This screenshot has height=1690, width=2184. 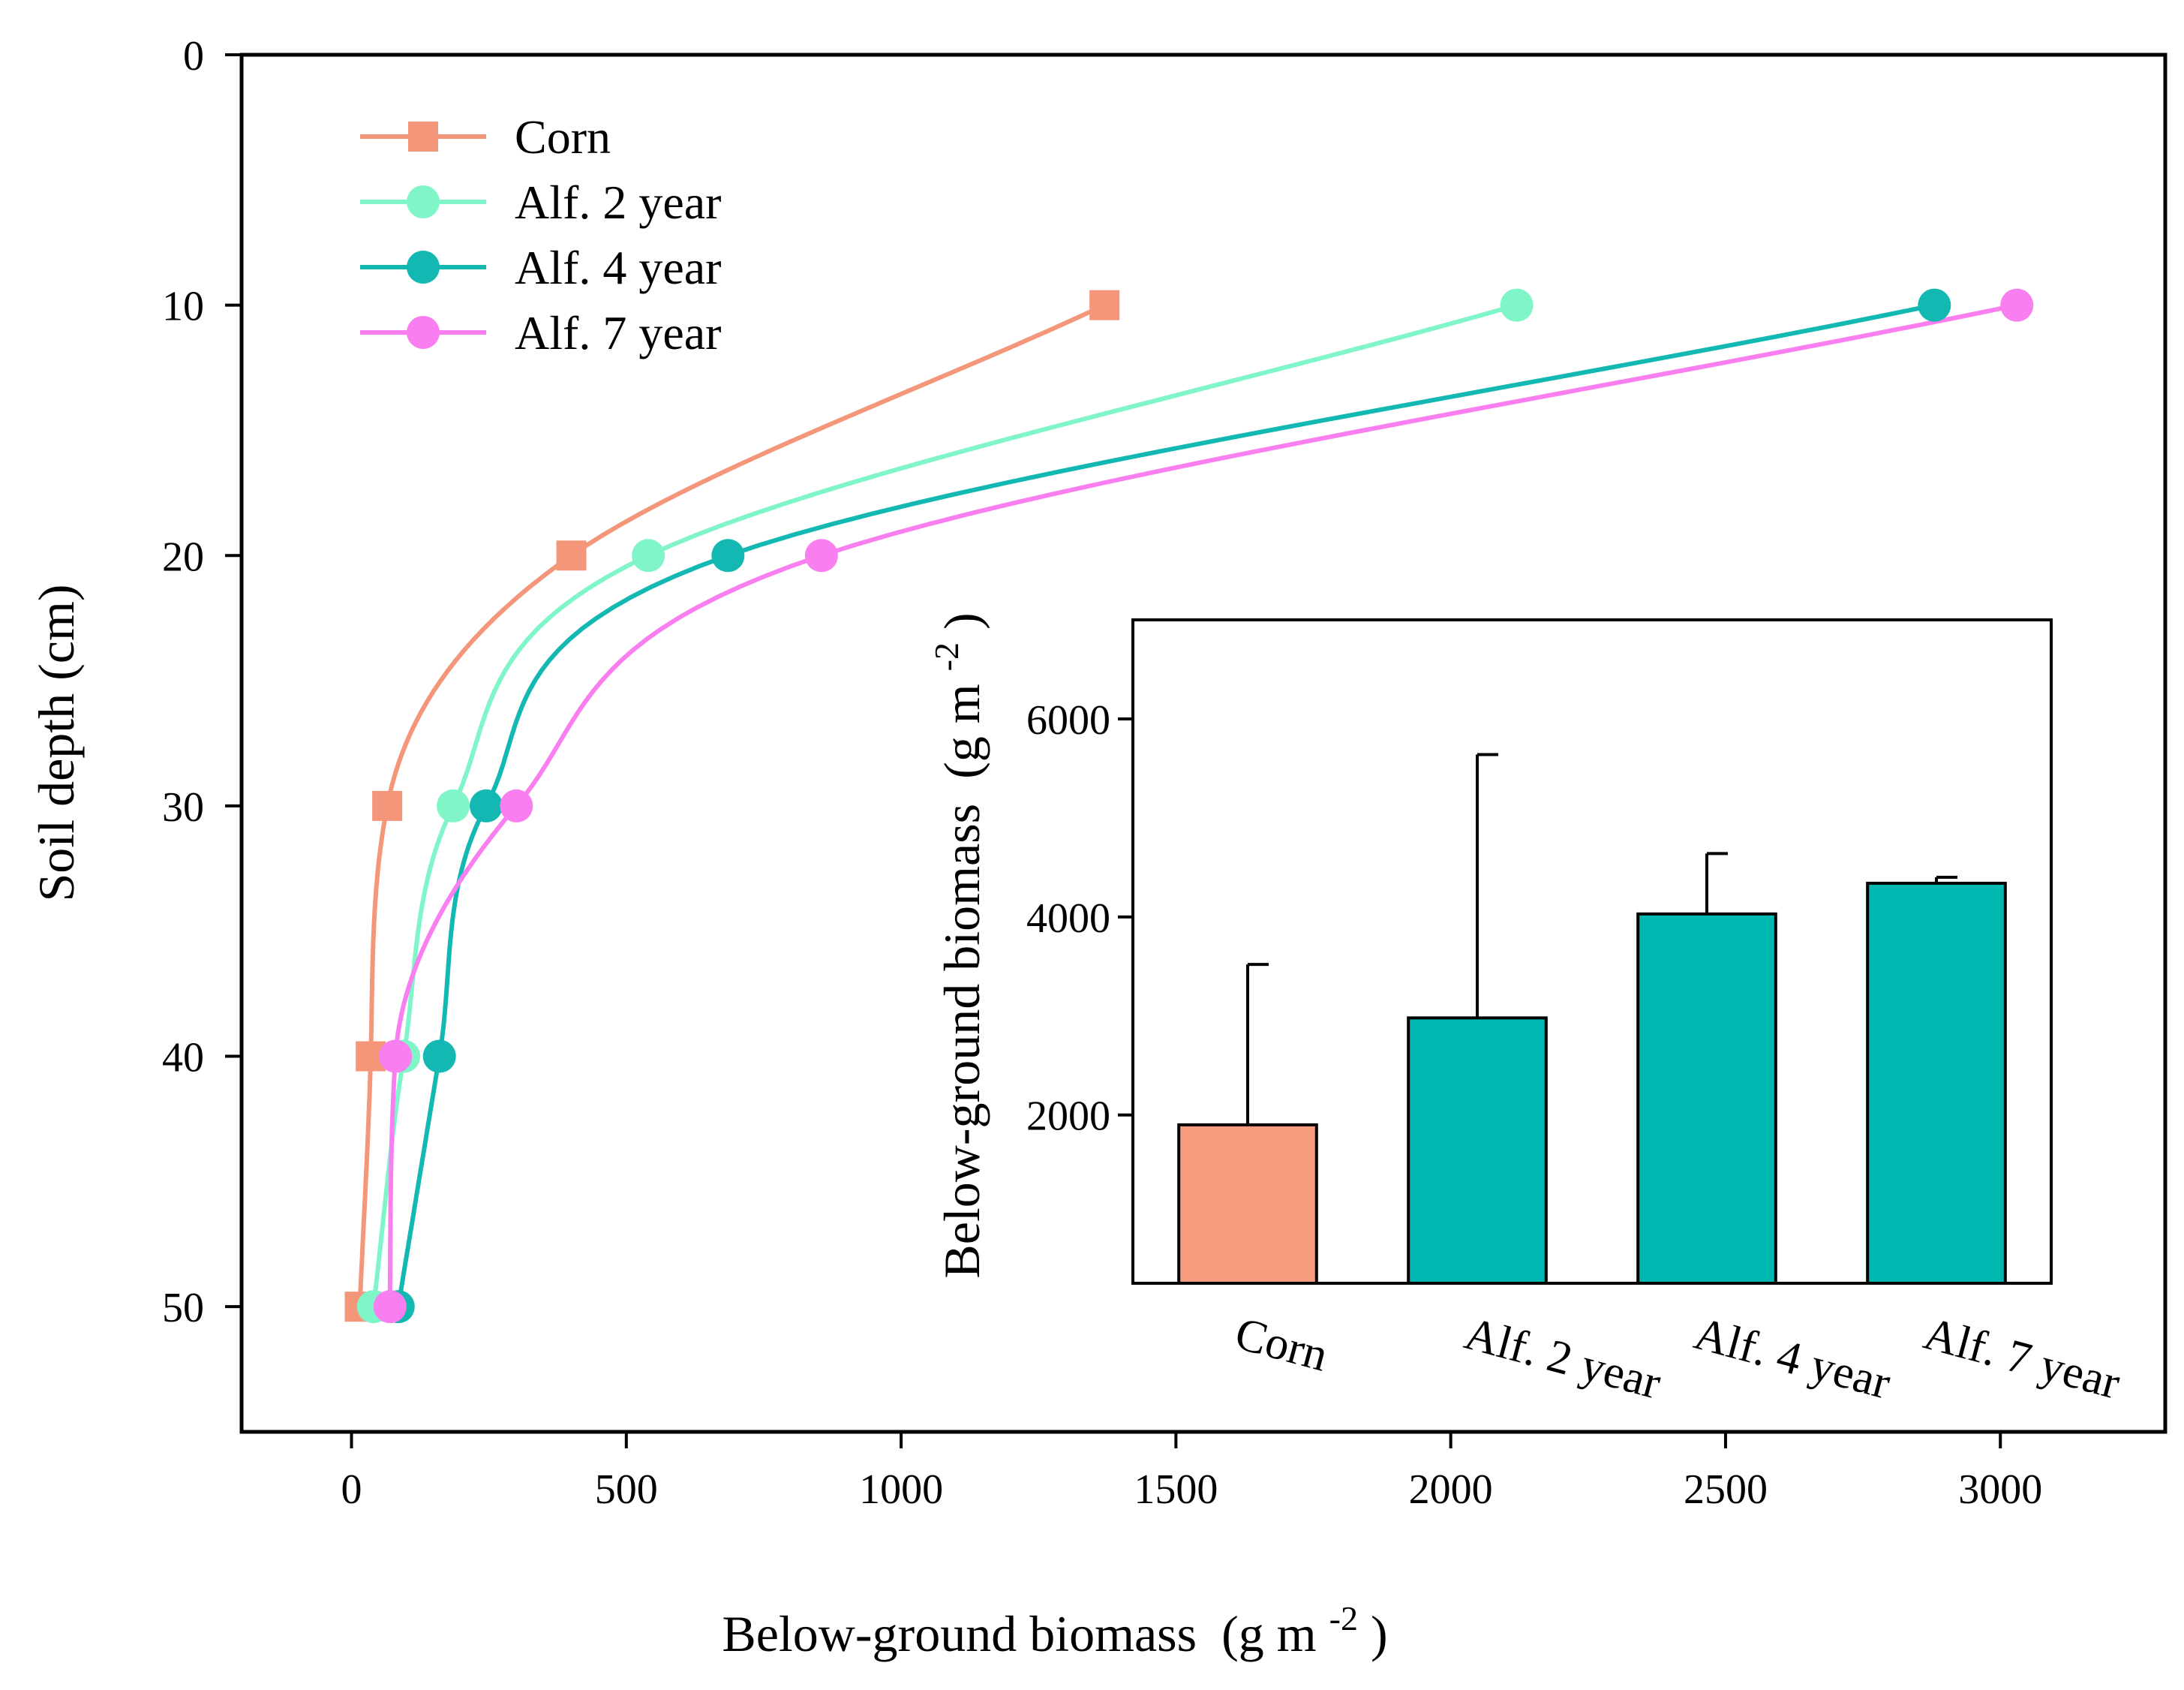 What do you see at coordinates (1706, 1099) in the screenshot?
I see `bar-alf-4-year` at bounding box center [1706, 1099].